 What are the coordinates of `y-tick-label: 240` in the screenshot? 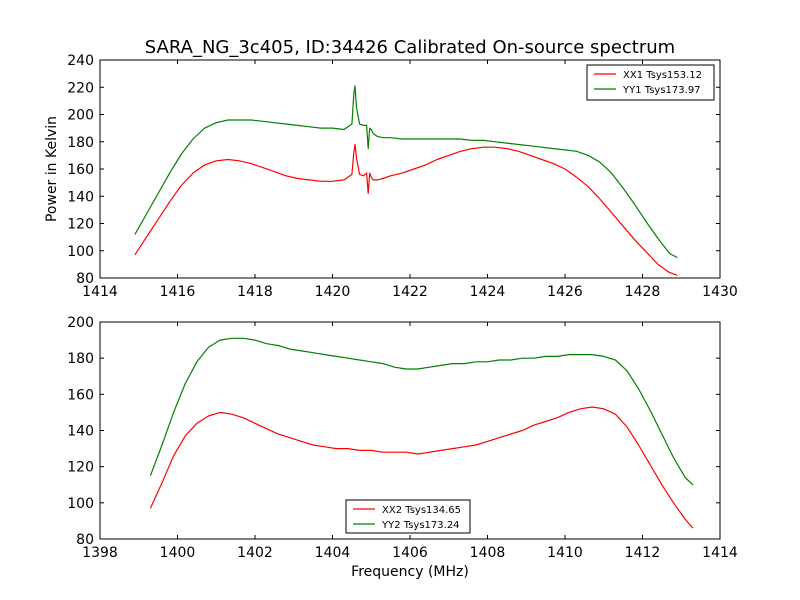 It's located at (80, 61).